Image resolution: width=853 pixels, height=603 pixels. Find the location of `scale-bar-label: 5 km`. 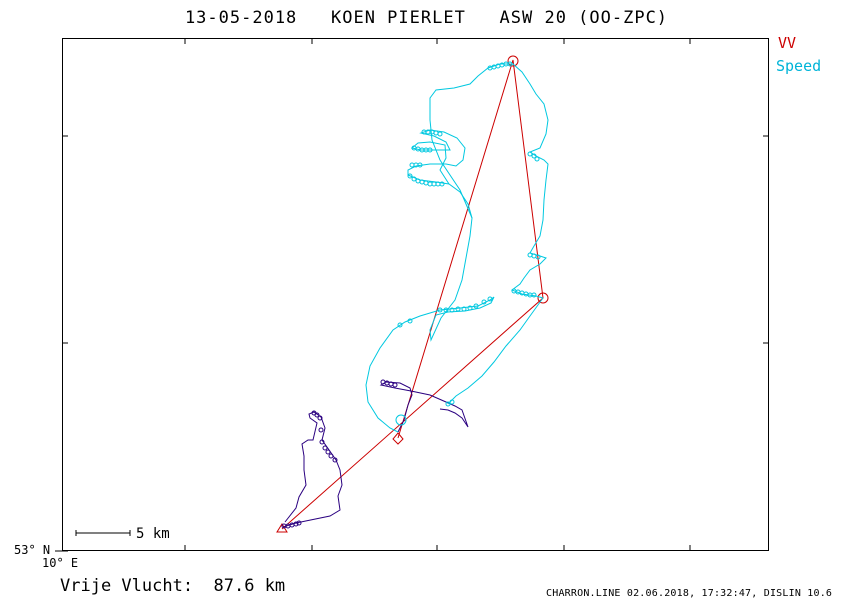

scale-bar-label: 5 km is located at coordinates (153, 534).